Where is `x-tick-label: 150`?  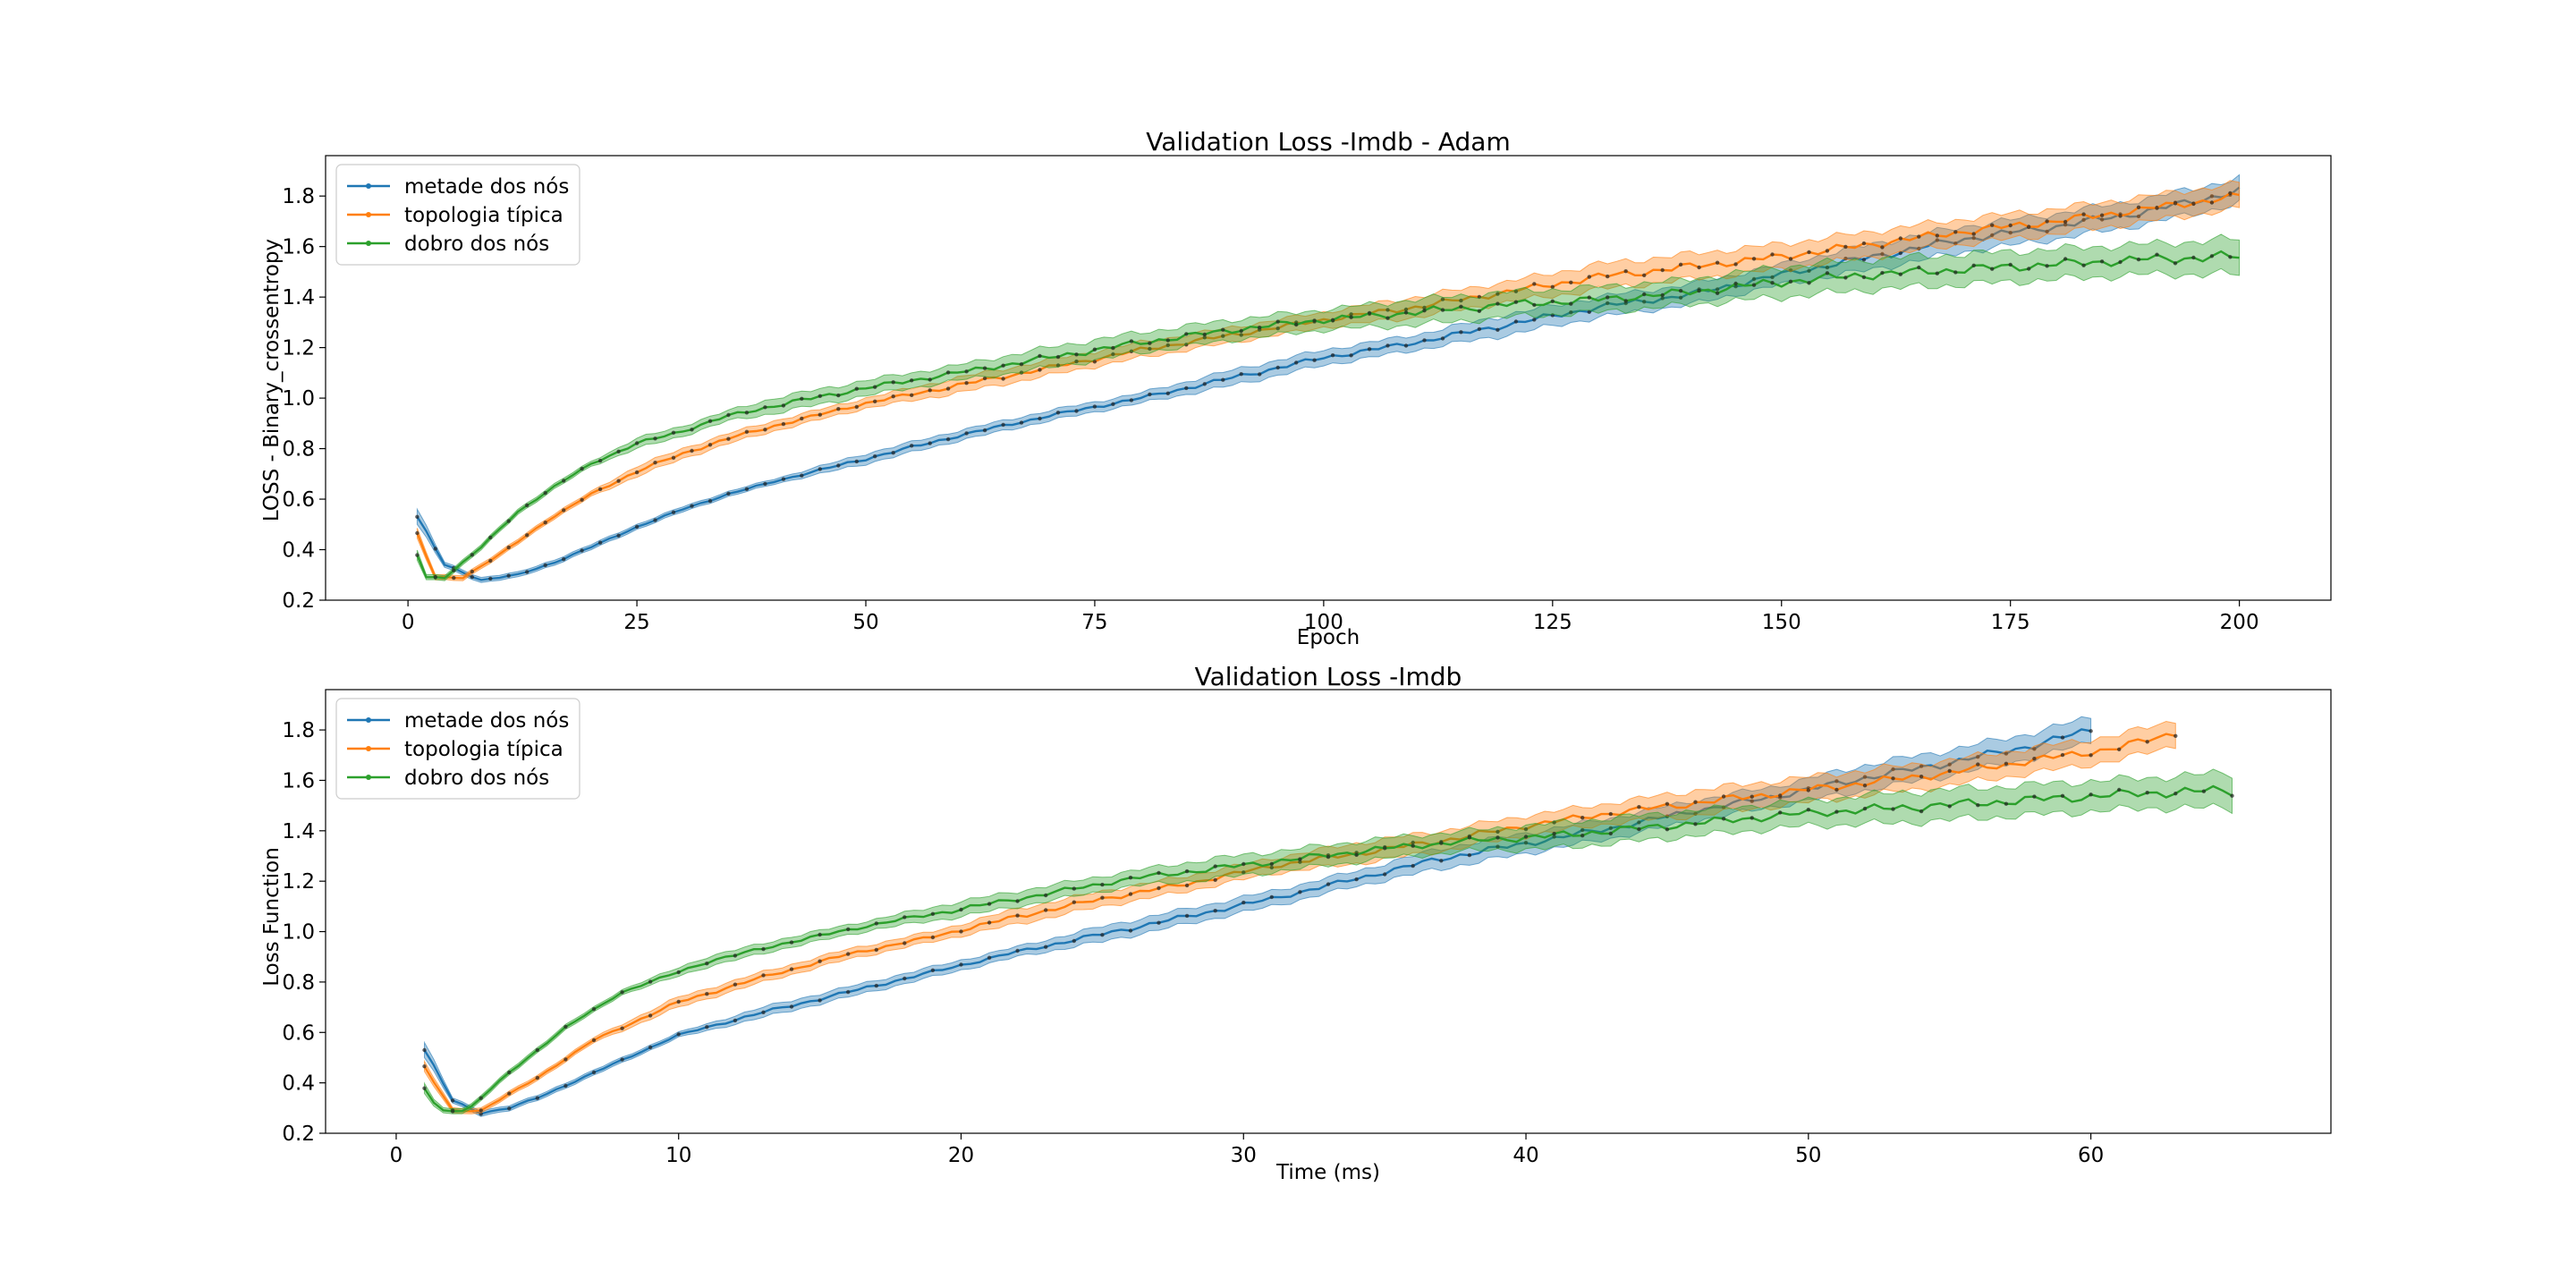 x-tick-label: 150 is located at coordinates (1781, 622).